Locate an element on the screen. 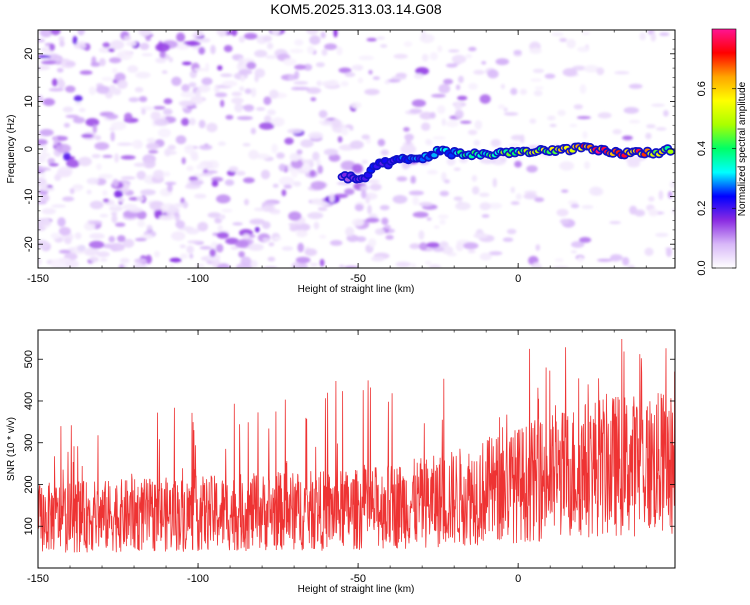 The image size is (750, 605). y-tick-label: -10 is located at coordinates (29, 197).